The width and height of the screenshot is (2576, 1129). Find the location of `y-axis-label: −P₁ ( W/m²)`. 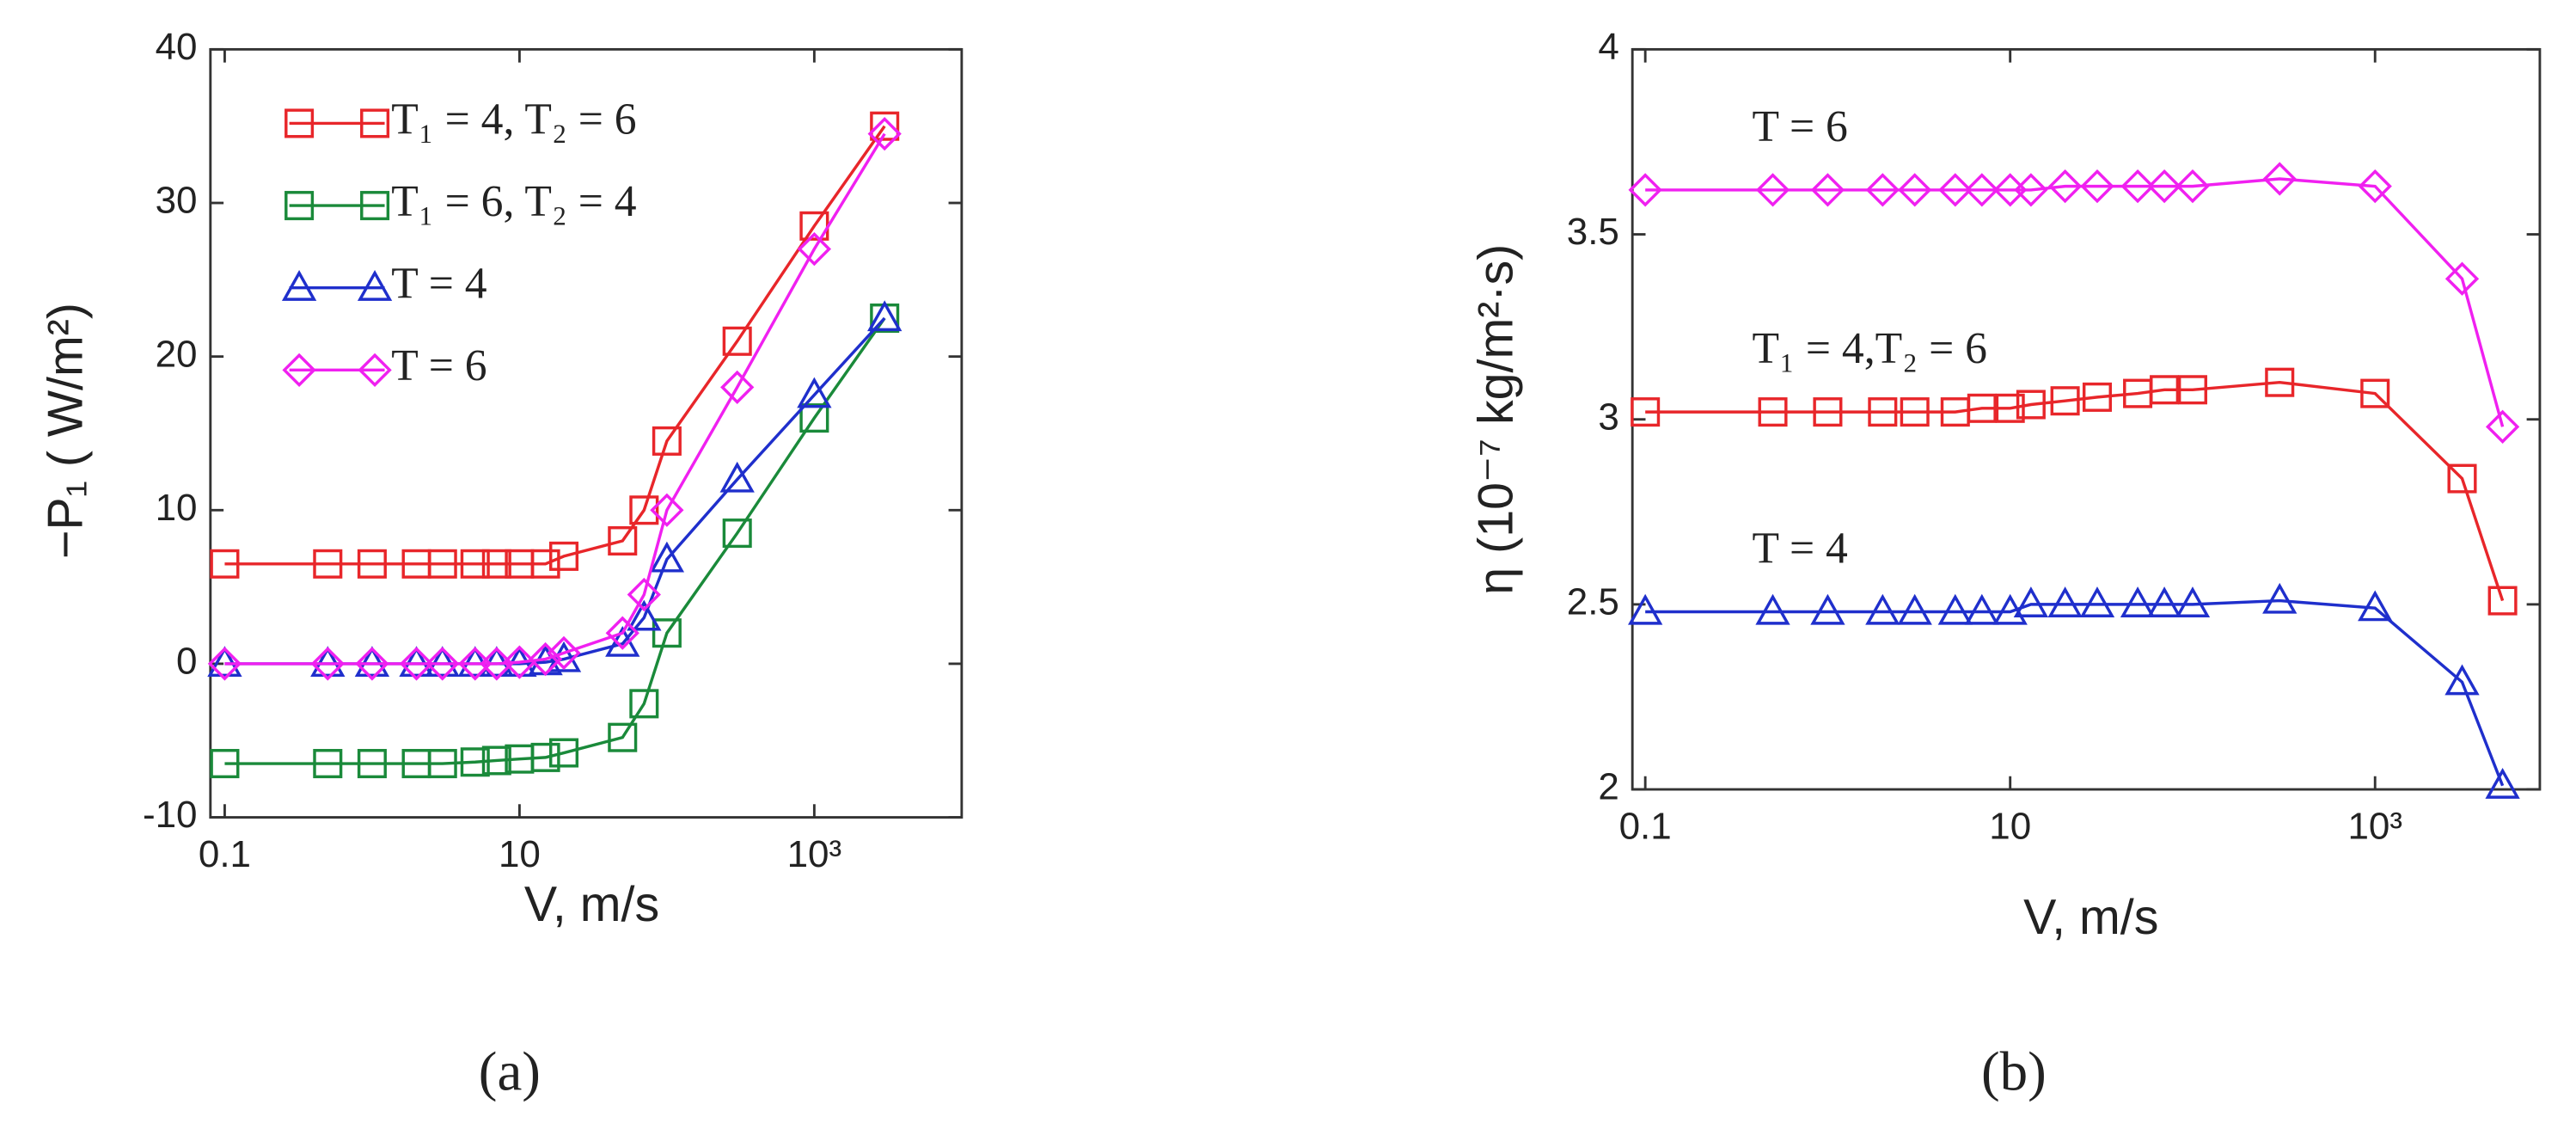

y-axis-label: −P₁ ( W/m²) is located at coordinates (65, 431).